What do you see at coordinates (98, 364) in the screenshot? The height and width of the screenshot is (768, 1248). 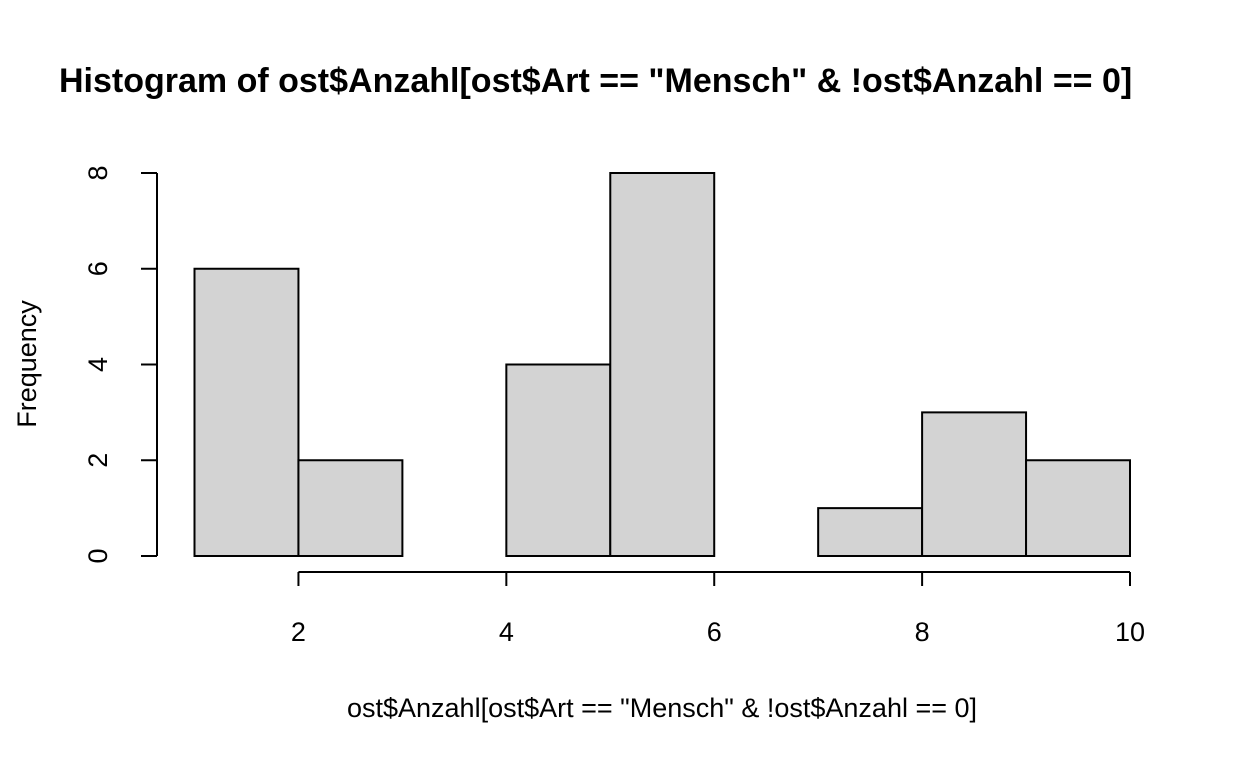 I see `y-tick-label: 4` at bounding box center [98, 364].